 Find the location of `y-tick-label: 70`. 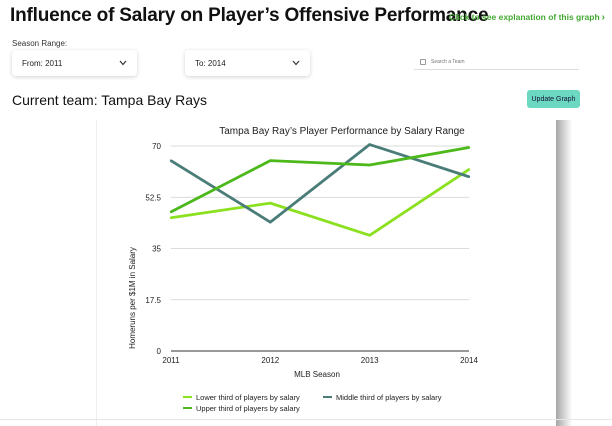

y-tick-label: 70 is located at coordinates (156, 146).